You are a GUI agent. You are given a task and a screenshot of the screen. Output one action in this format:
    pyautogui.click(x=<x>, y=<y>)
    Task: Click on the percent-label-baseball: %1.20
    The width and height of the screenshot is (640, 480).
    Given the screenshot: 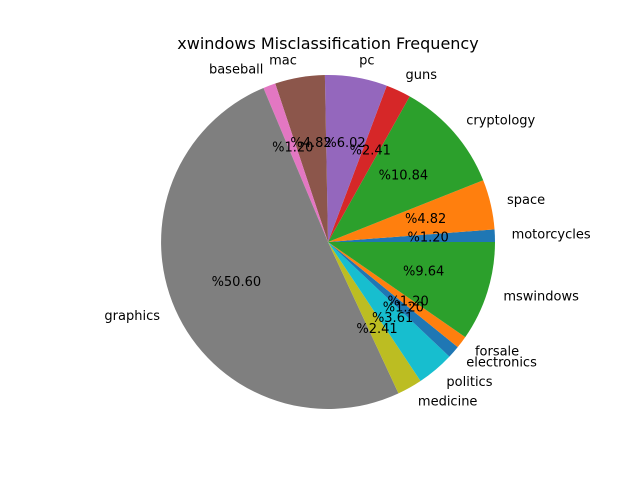 What is the action you would take?
    pyautogui.click(x=292, y=148)
    